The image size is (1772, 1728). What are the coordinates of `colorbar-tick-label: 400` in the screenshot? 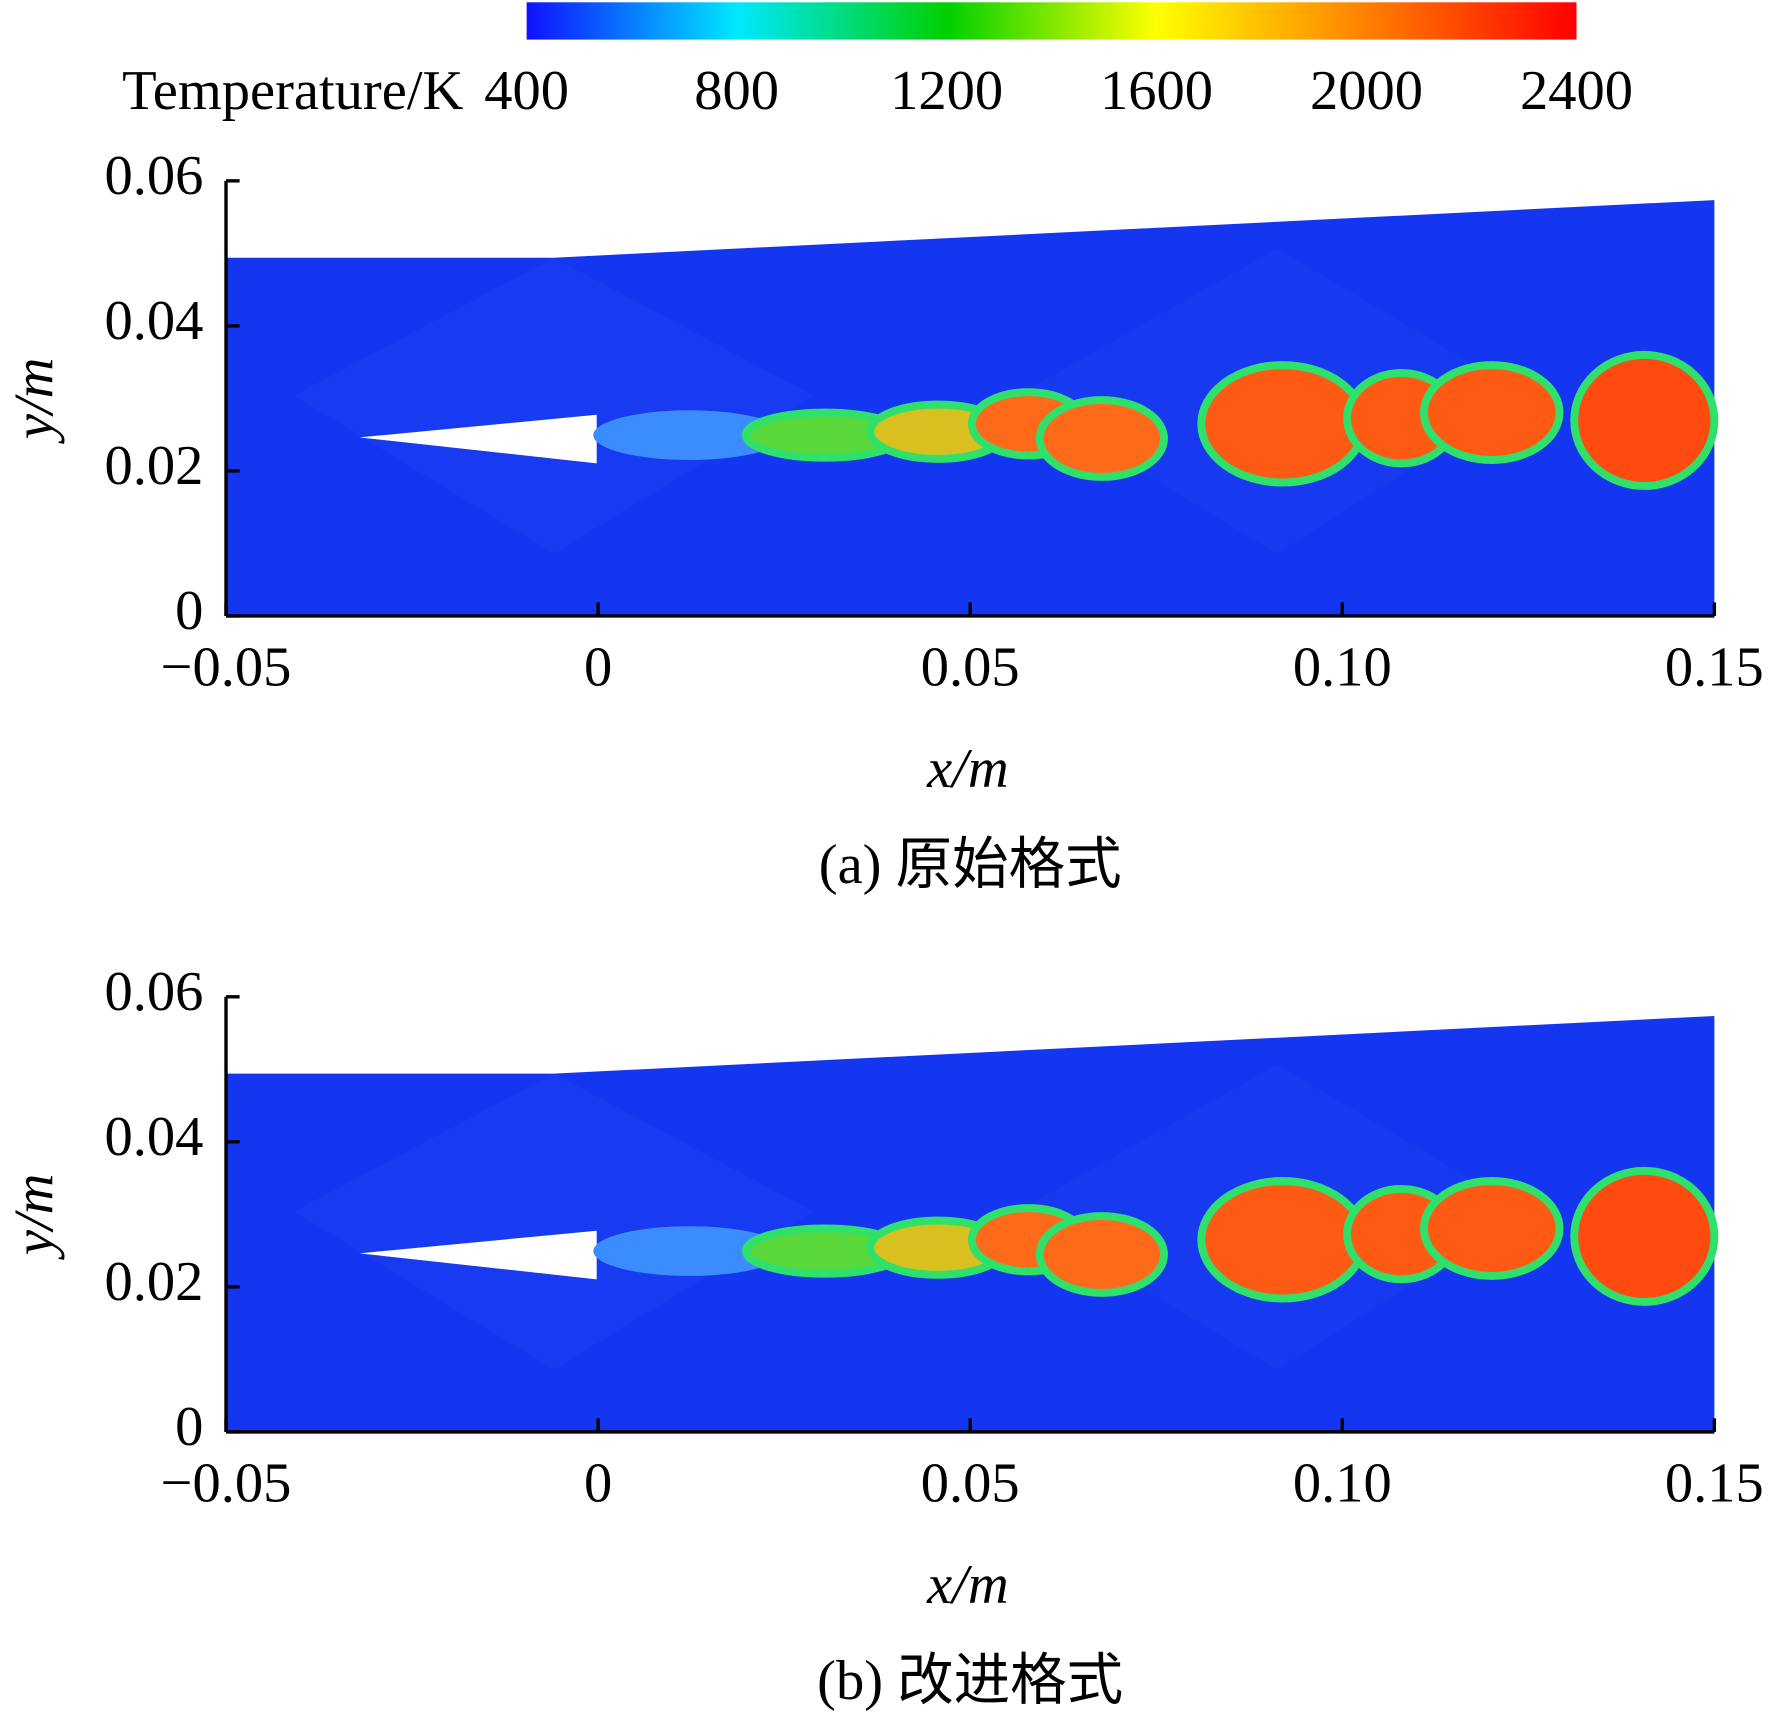 It's located at (526, 91).